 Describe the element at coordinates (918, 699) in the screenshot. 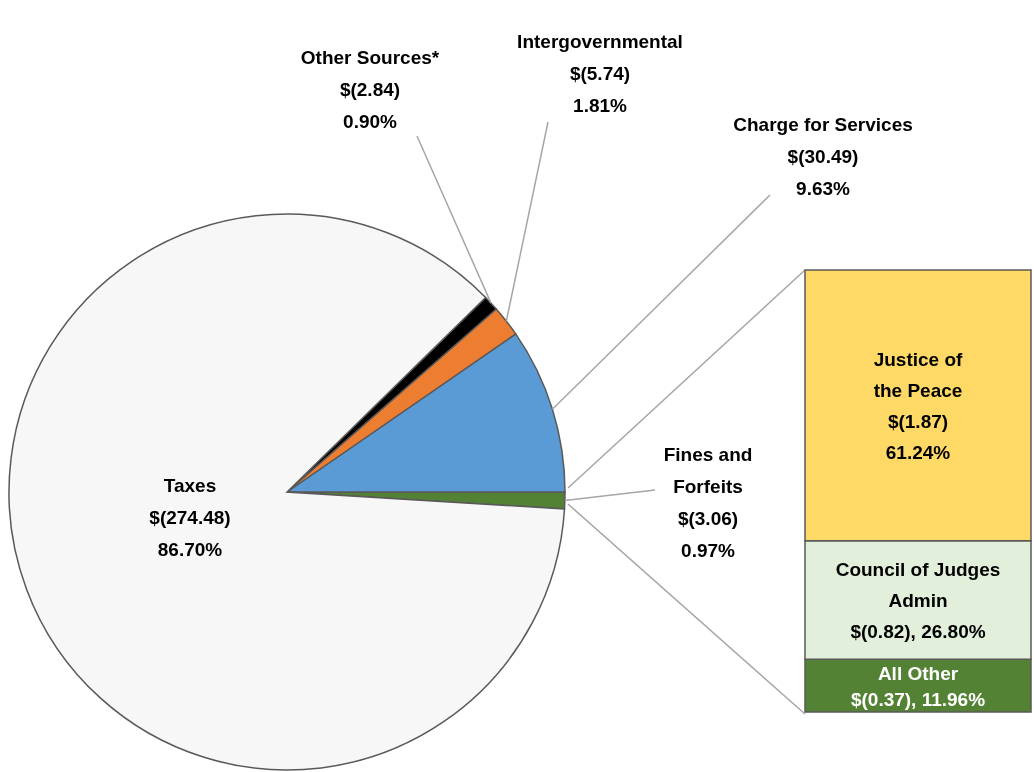

I see `data-label: $(0.37), 11.96%` at that location.